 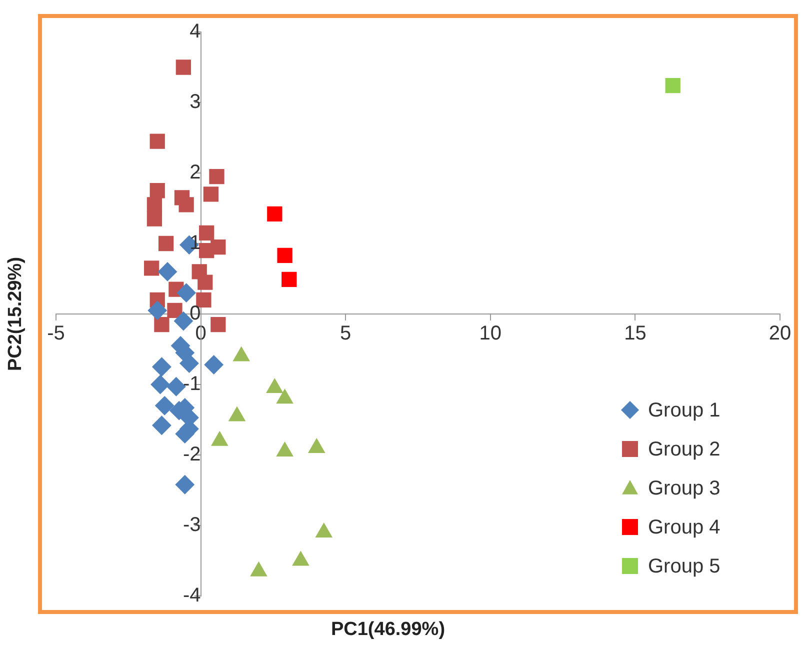 What do you see at coordinates (56, 333) in the screenshot?
I see `x-tick-label: -5` at bounding box center [56, 333].